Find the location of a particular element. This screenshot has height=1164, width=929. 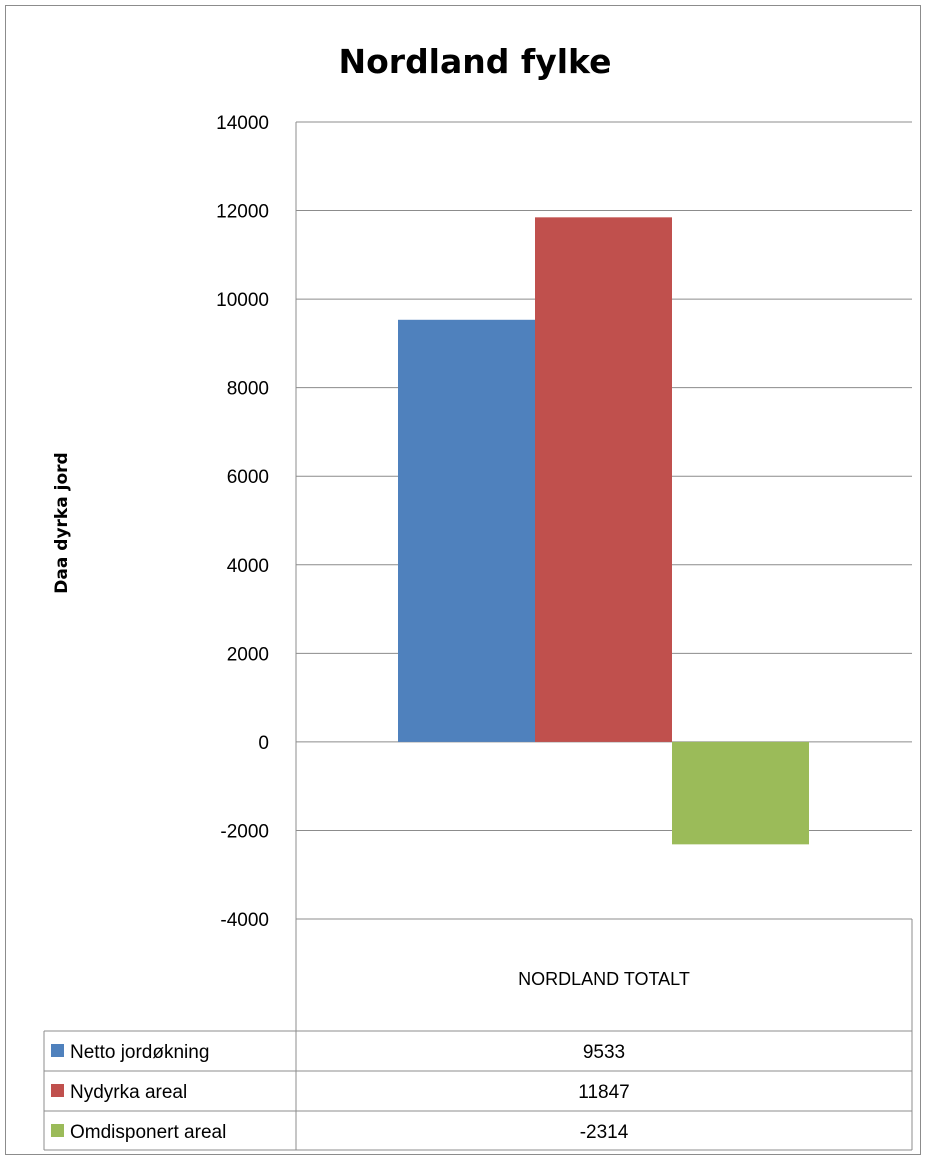

data-label: 11847 is located at coordinates (603, 1092).